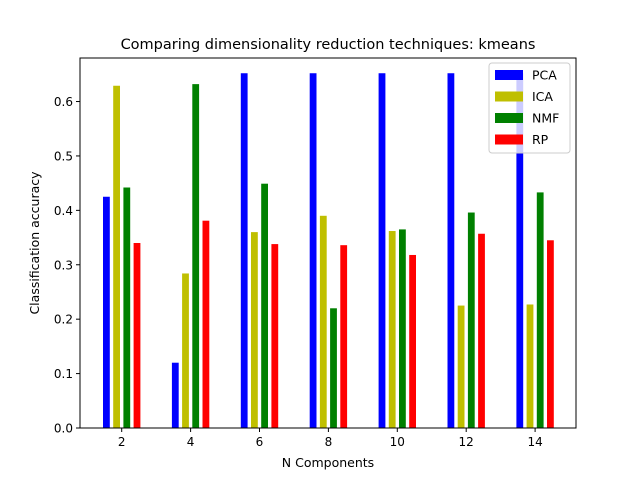  Describe the element at coordinates (545, 118) in the screenshot. I see `legend-label-nmf: NMF` at that location.